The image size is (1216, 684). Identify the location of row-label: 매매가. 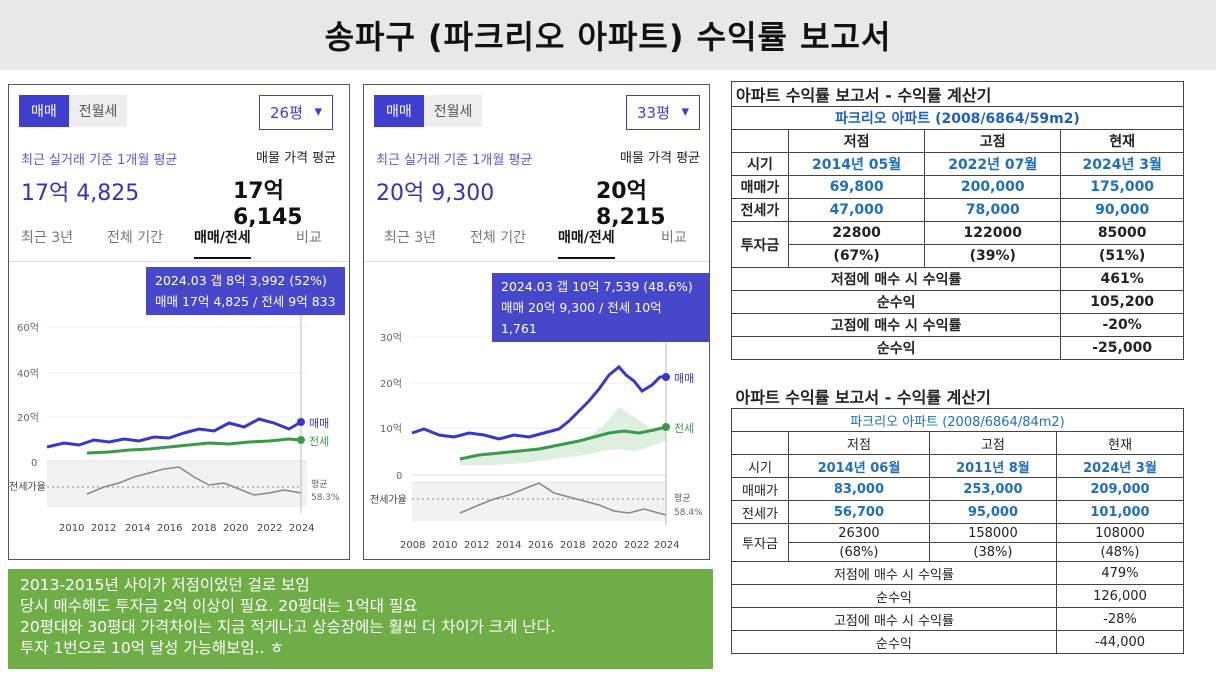
(760, 187).